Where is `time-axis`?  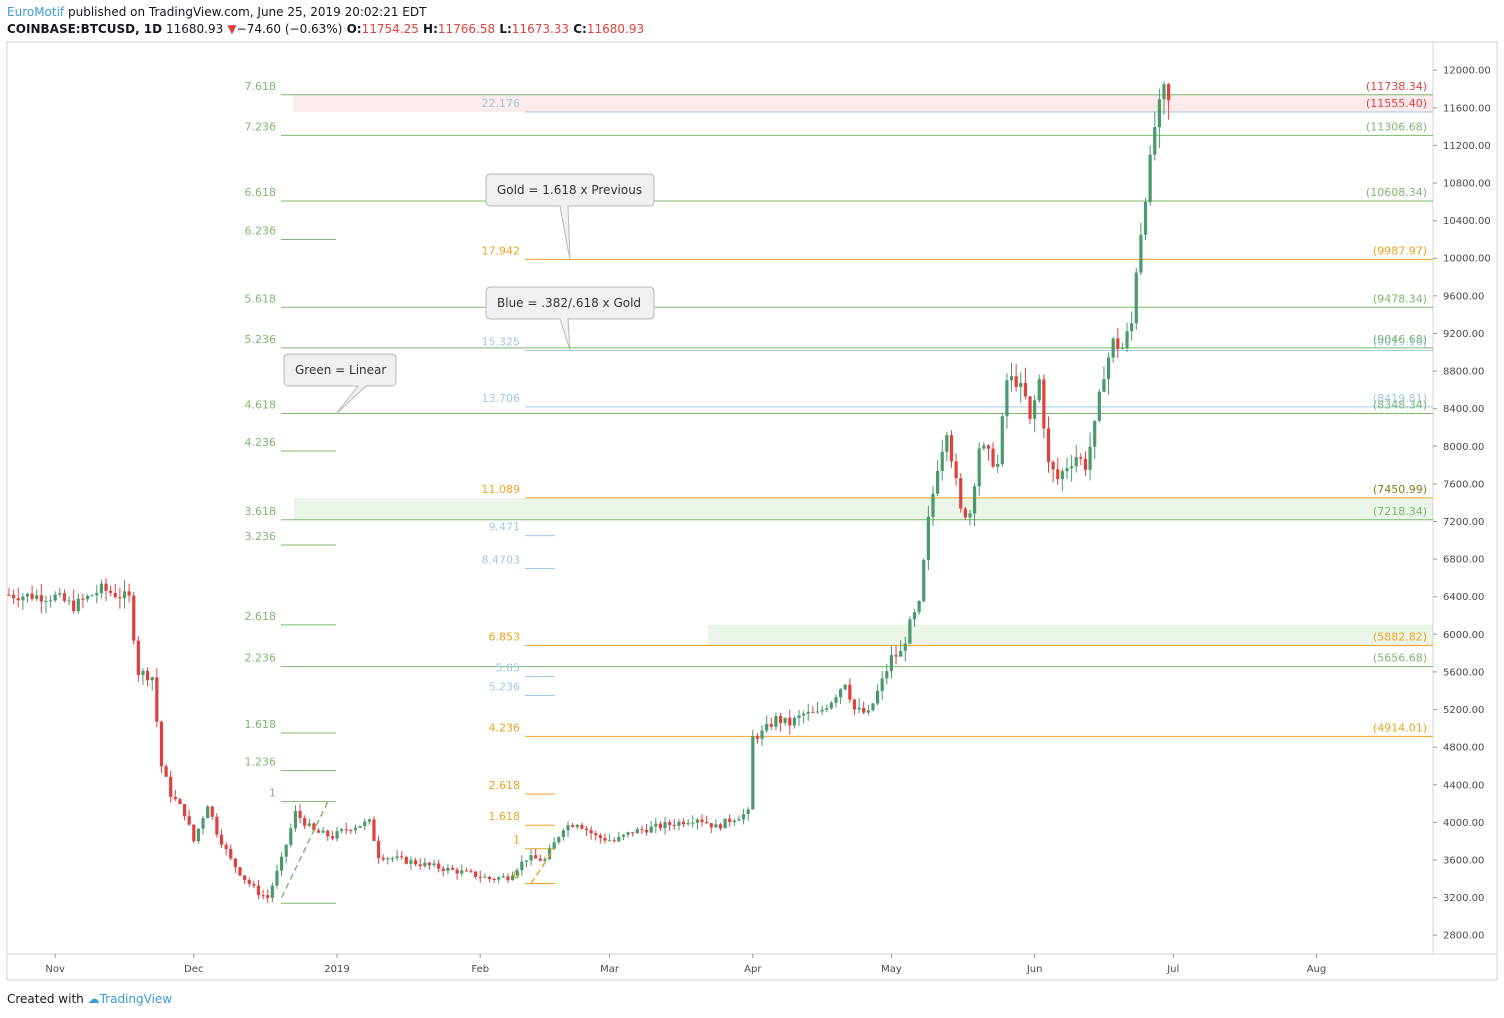
time-axis is located at coordinates (752, 967).